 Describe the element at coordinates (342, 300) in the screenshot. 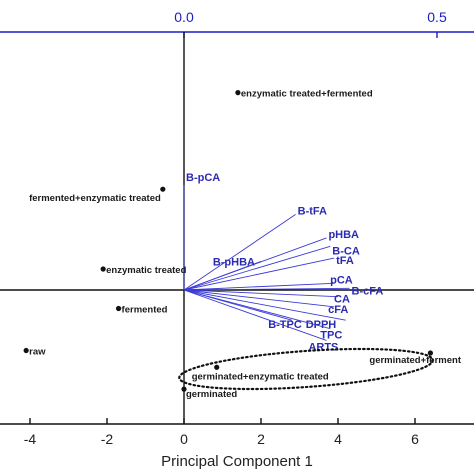

I see `loading-label: CA` at that location.